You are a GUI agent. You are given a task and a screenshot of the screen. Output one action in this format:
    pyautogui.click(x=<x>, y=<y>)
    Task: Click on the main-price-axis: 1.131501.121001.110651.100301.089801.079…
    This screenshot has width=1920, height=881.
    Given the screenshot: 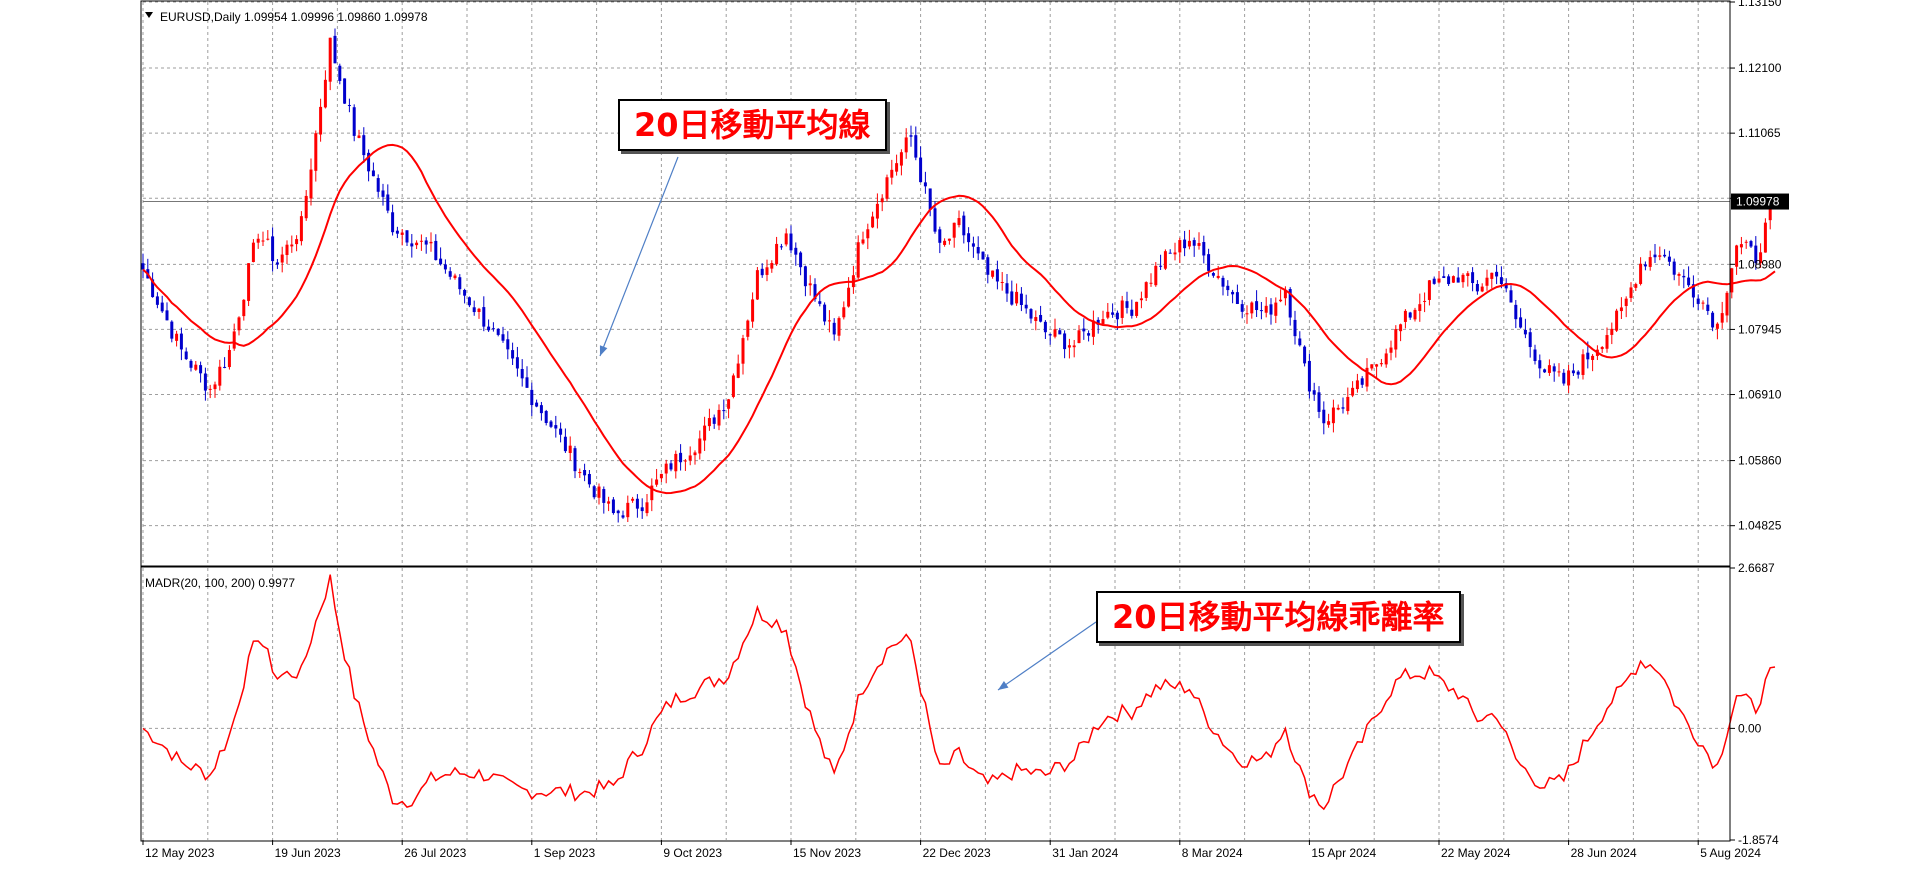 What is the action you would take?
    pyautogui.click(x=1759, y=266)
    